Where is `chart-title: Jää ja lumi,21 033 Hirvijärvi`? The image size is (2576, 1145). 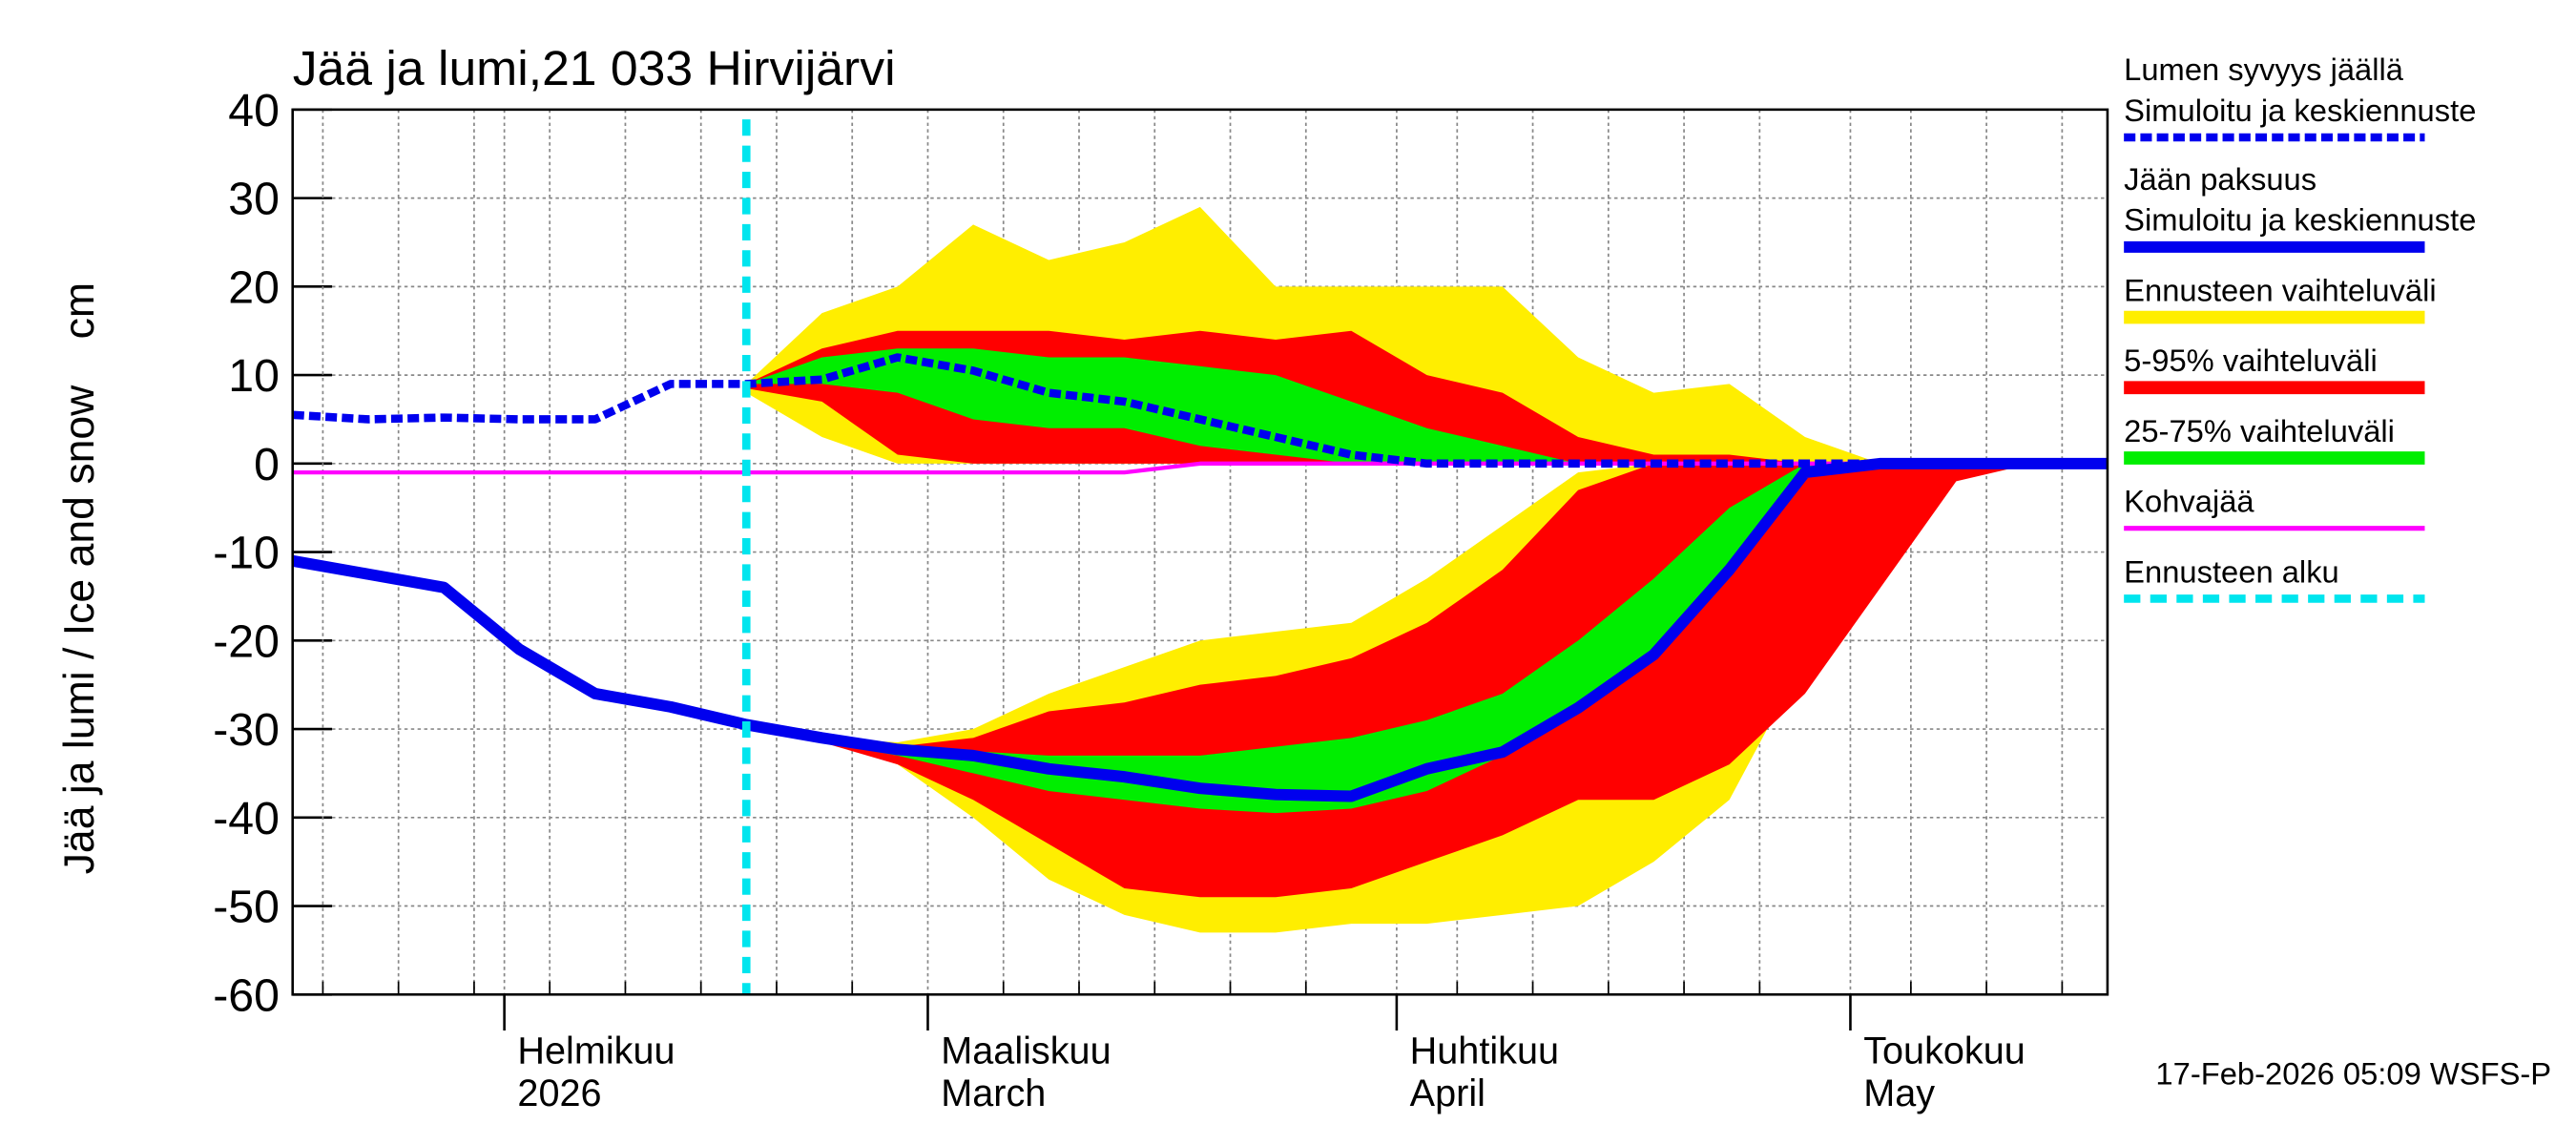 chart-title: Jää ja lumi,21 033 Hirvijärvi is located at coordinates (594, 67).